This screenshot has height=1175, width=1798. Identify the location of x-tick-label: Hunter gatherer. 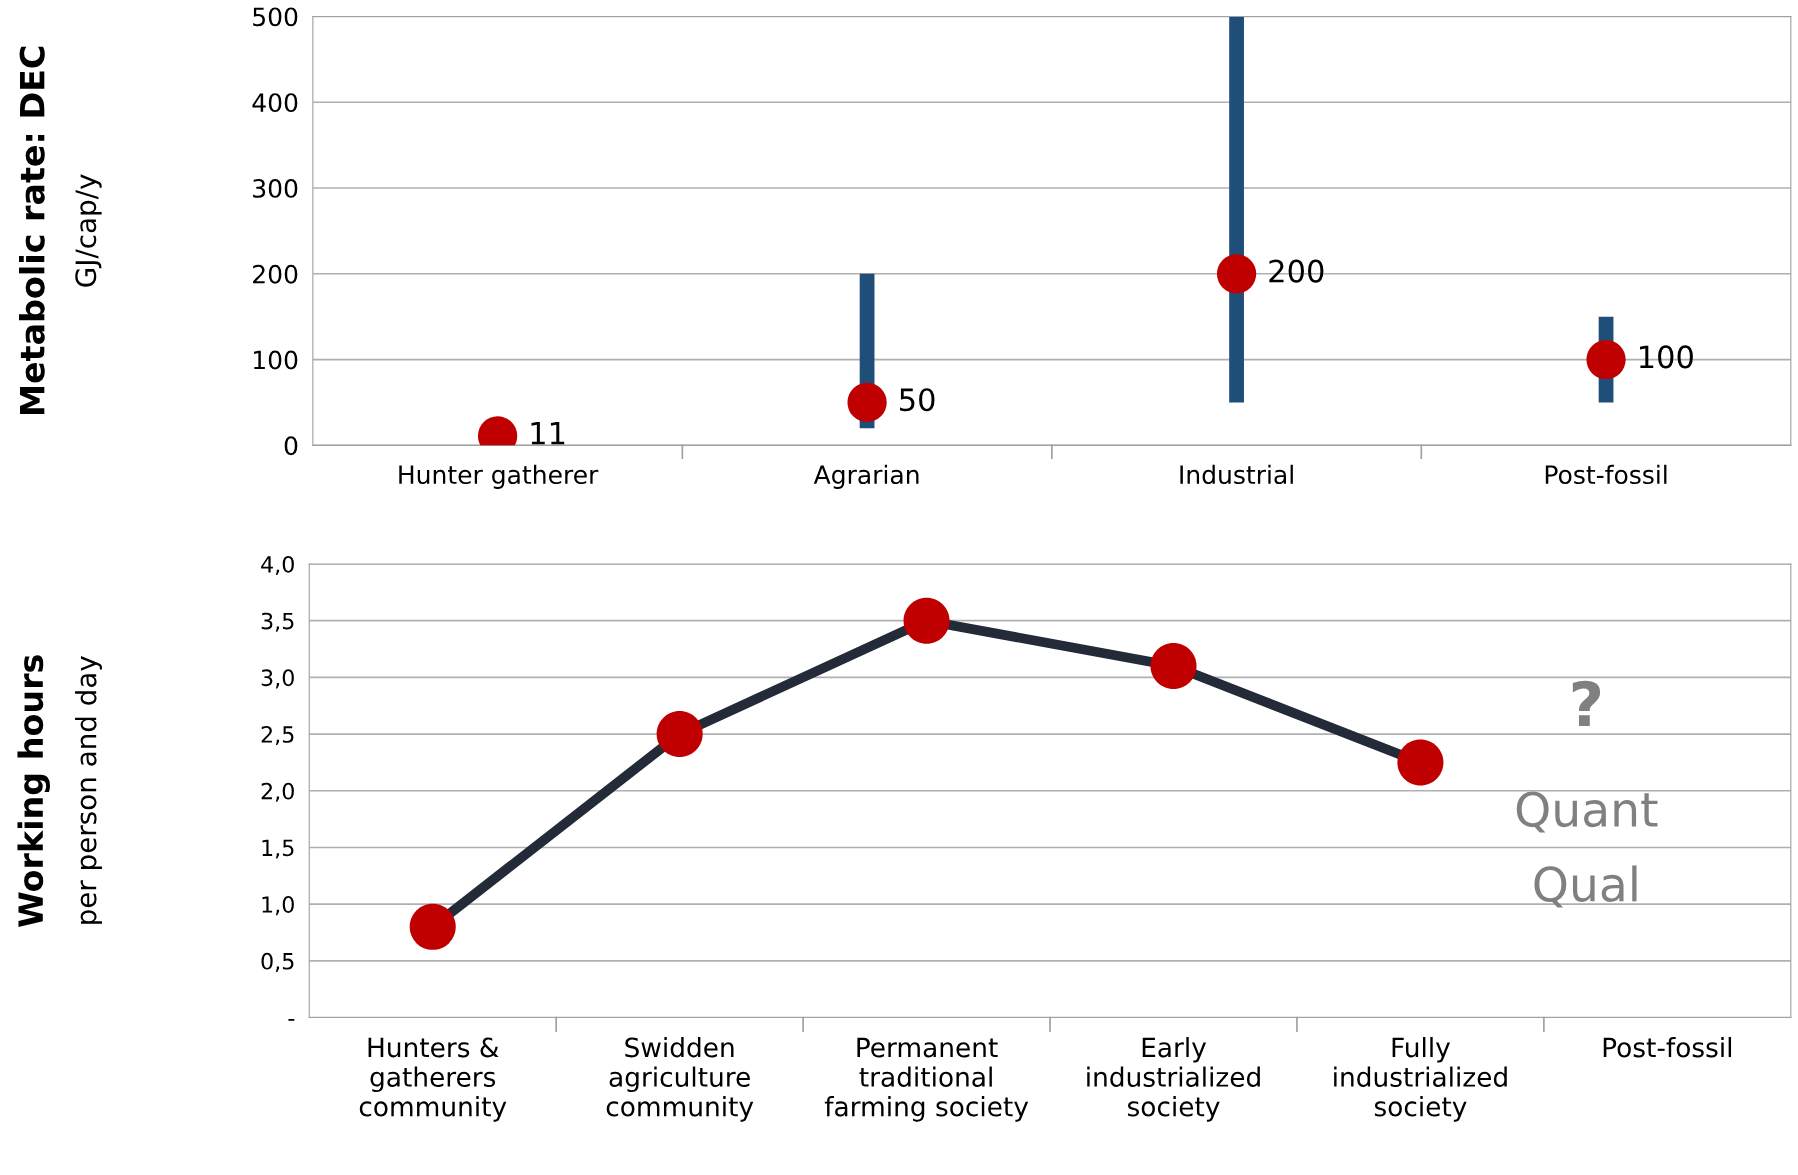
(499, 476).